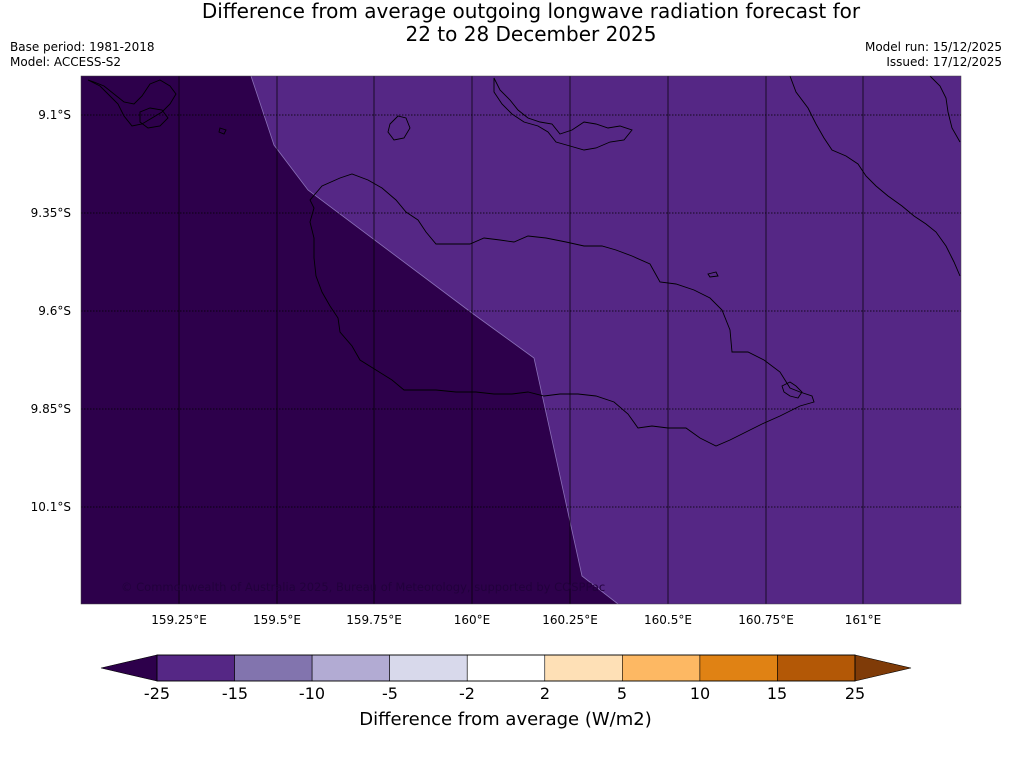  Describe the element at coordinates (792, 390) in the screenshot. I see `eastern-islet-coastline` at that location.